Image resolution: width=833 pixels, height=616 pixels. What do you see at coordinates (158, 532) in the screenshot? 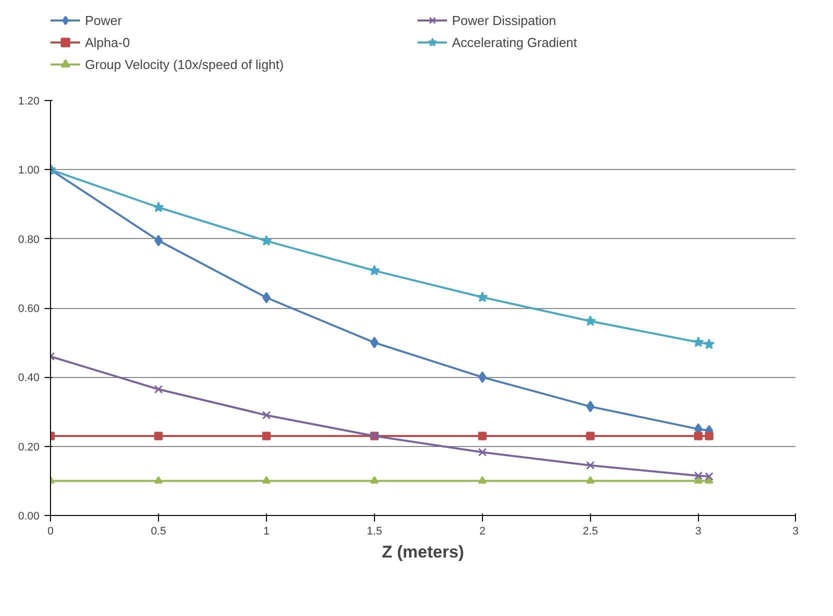
I see `x-tick-label: 0.5` at bounding box center [158, 532].